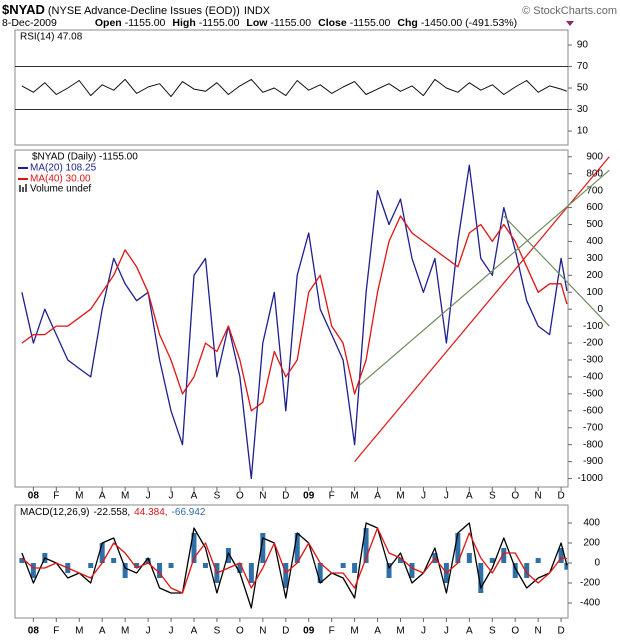  I want to click on y-tick-label: -300, so click(593, 360).